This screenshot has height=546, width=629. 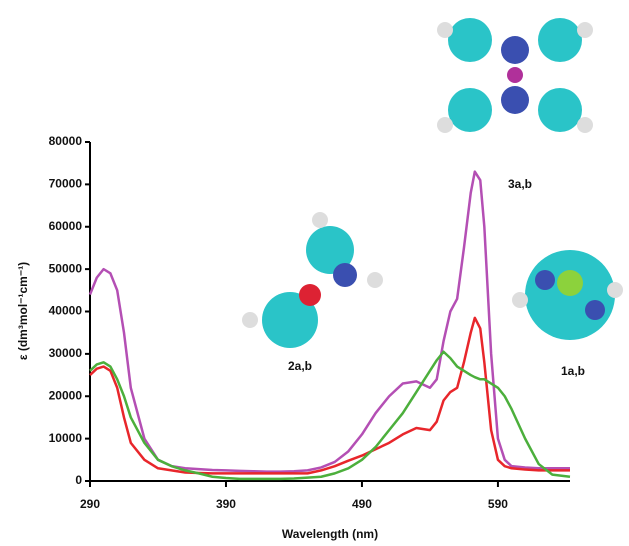 What do you see at coordinates (23, 311) in the screenshot?
I see `y-axis-label: ε (dm³mol⁻¹cm⁻¹)` at bounding box center [23, 311].